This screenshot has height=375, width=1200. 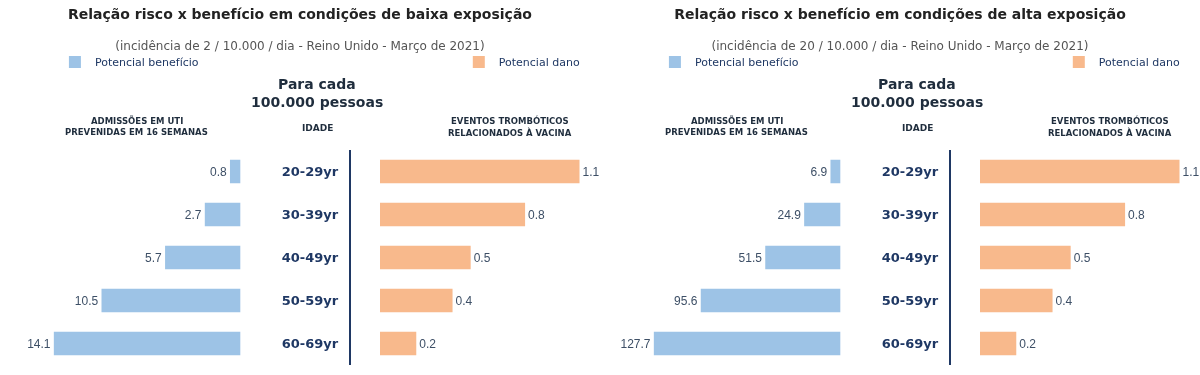 I want to click on text: (incidência de 2 / 10.000 / dia - Reino Unido - Março de 2021), so click(x=300, y=45).